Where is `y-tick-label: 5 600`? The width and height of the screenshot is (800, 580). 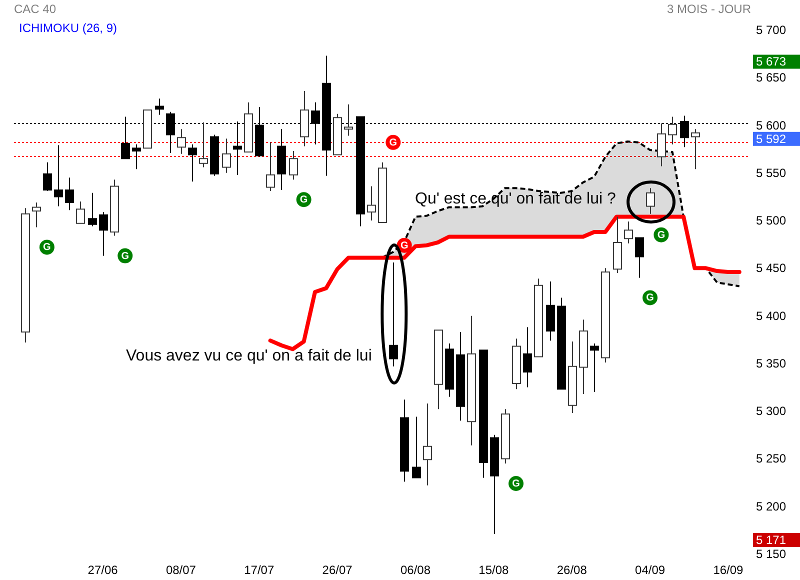 y-tick-label: 5 600 is located at coordinates (771, 125).